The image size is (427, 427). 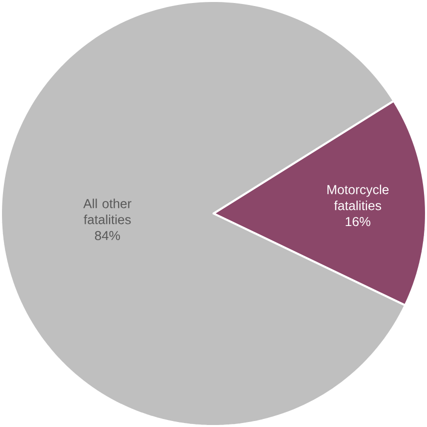 I want to click on slice-label: Motorcycle fatalities, so click(x=358, y=197).